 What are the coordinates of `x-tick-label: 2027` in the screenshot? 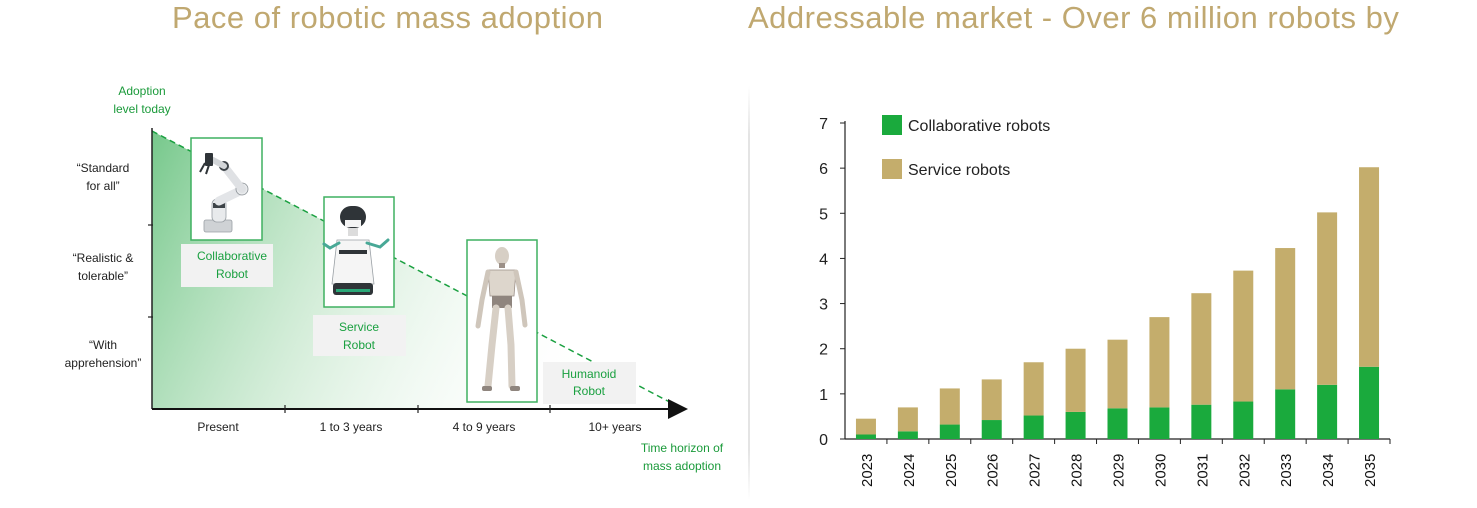 It's located at (1035, 470).